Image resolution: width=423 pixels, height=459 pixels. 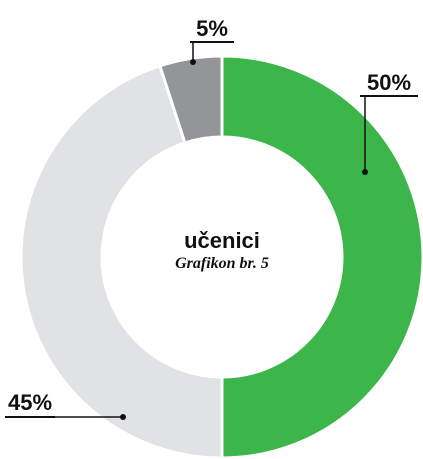 What do you see at coordinates (222, 240) in the screenshot?
I see `chart-title: učenici` at bounding box center [222, 240].